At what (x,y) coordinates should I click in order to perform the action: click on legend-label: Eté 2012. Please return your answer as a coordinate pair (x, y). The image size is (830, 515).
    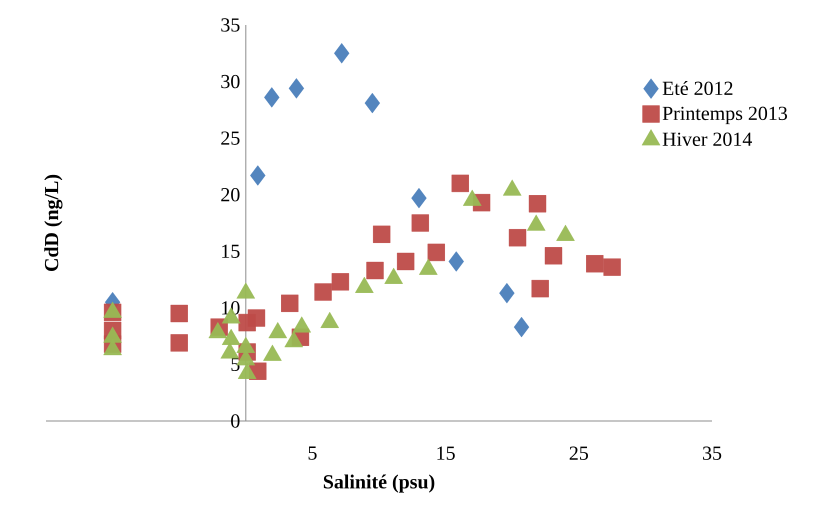
    Looking at the image, I should click on (697, 88).